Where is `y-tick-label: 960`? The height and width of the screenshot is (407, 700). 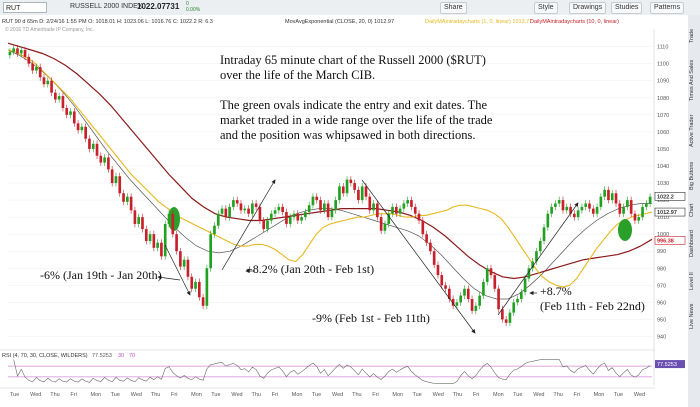 y-tick-label: 960 is located at coordinates (661, 303).